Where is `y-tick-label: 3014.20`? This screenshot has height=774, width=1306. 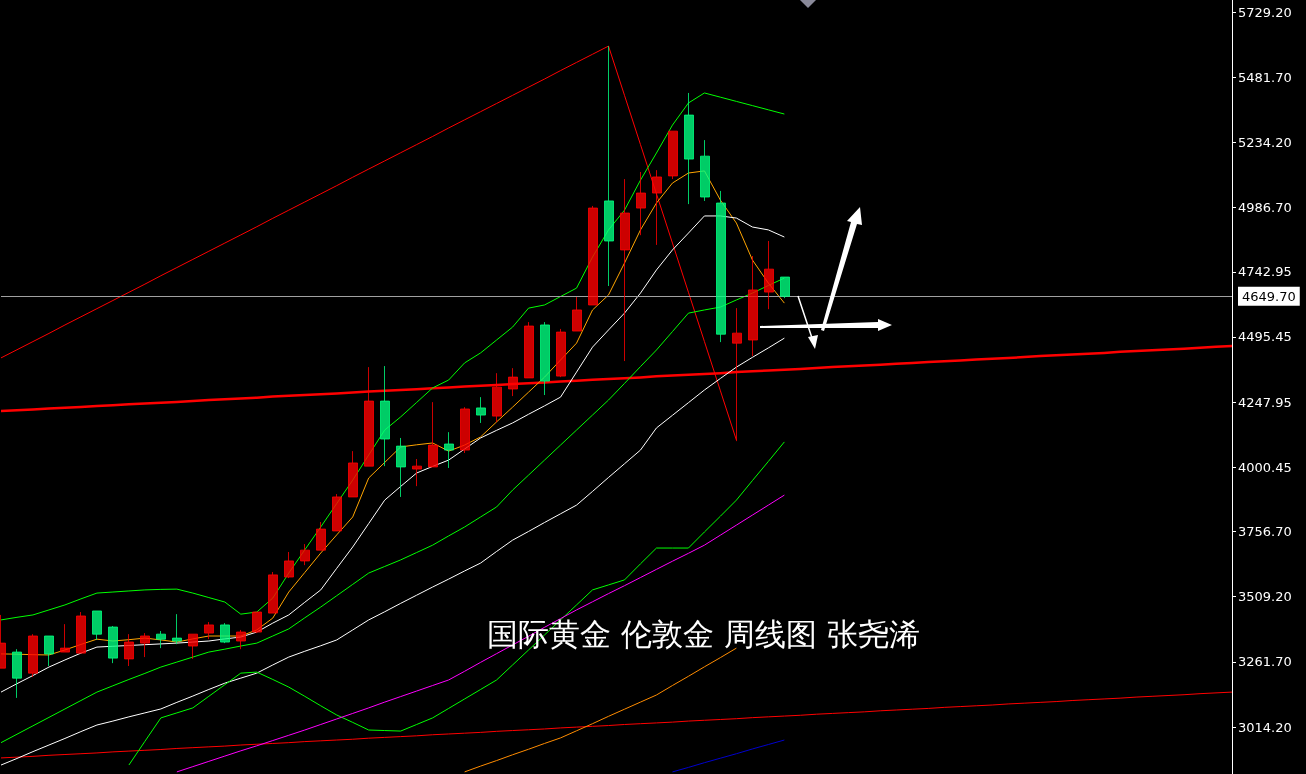
y-tick-label: 3014.20 is located at coordinates (1265, 727).